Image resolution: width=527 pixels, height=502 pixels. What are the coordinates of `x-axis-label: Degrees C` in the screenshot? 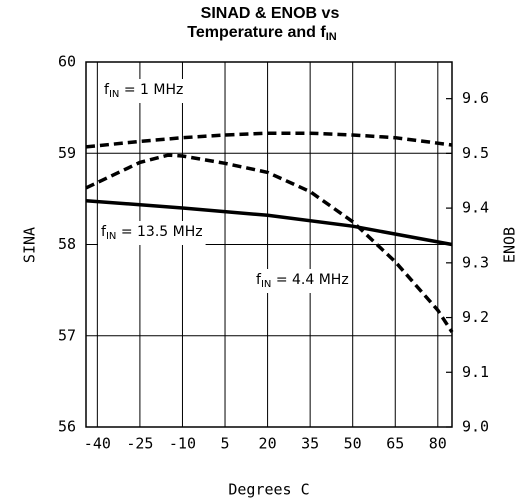 It's located at (268, 490).